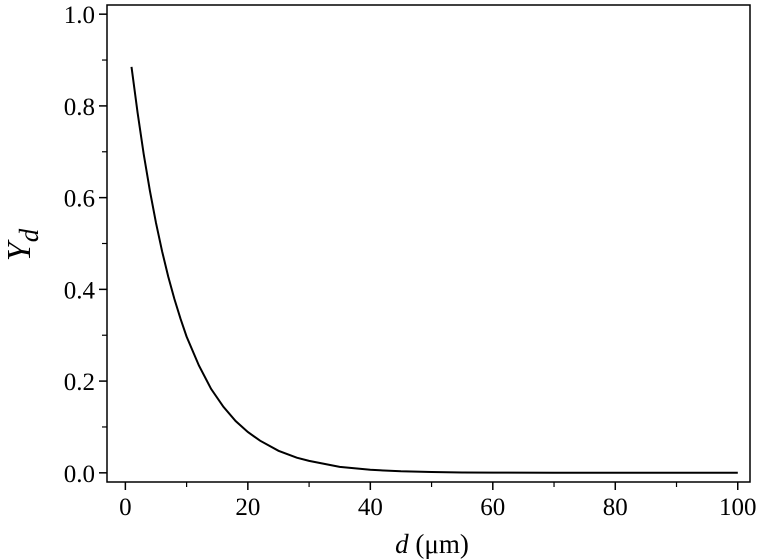 The width and height of the screenshot is (760, 559). Describe the element at coordinates (370, 507) in the screenshot. I see `x-tick-label: 40` at that location.